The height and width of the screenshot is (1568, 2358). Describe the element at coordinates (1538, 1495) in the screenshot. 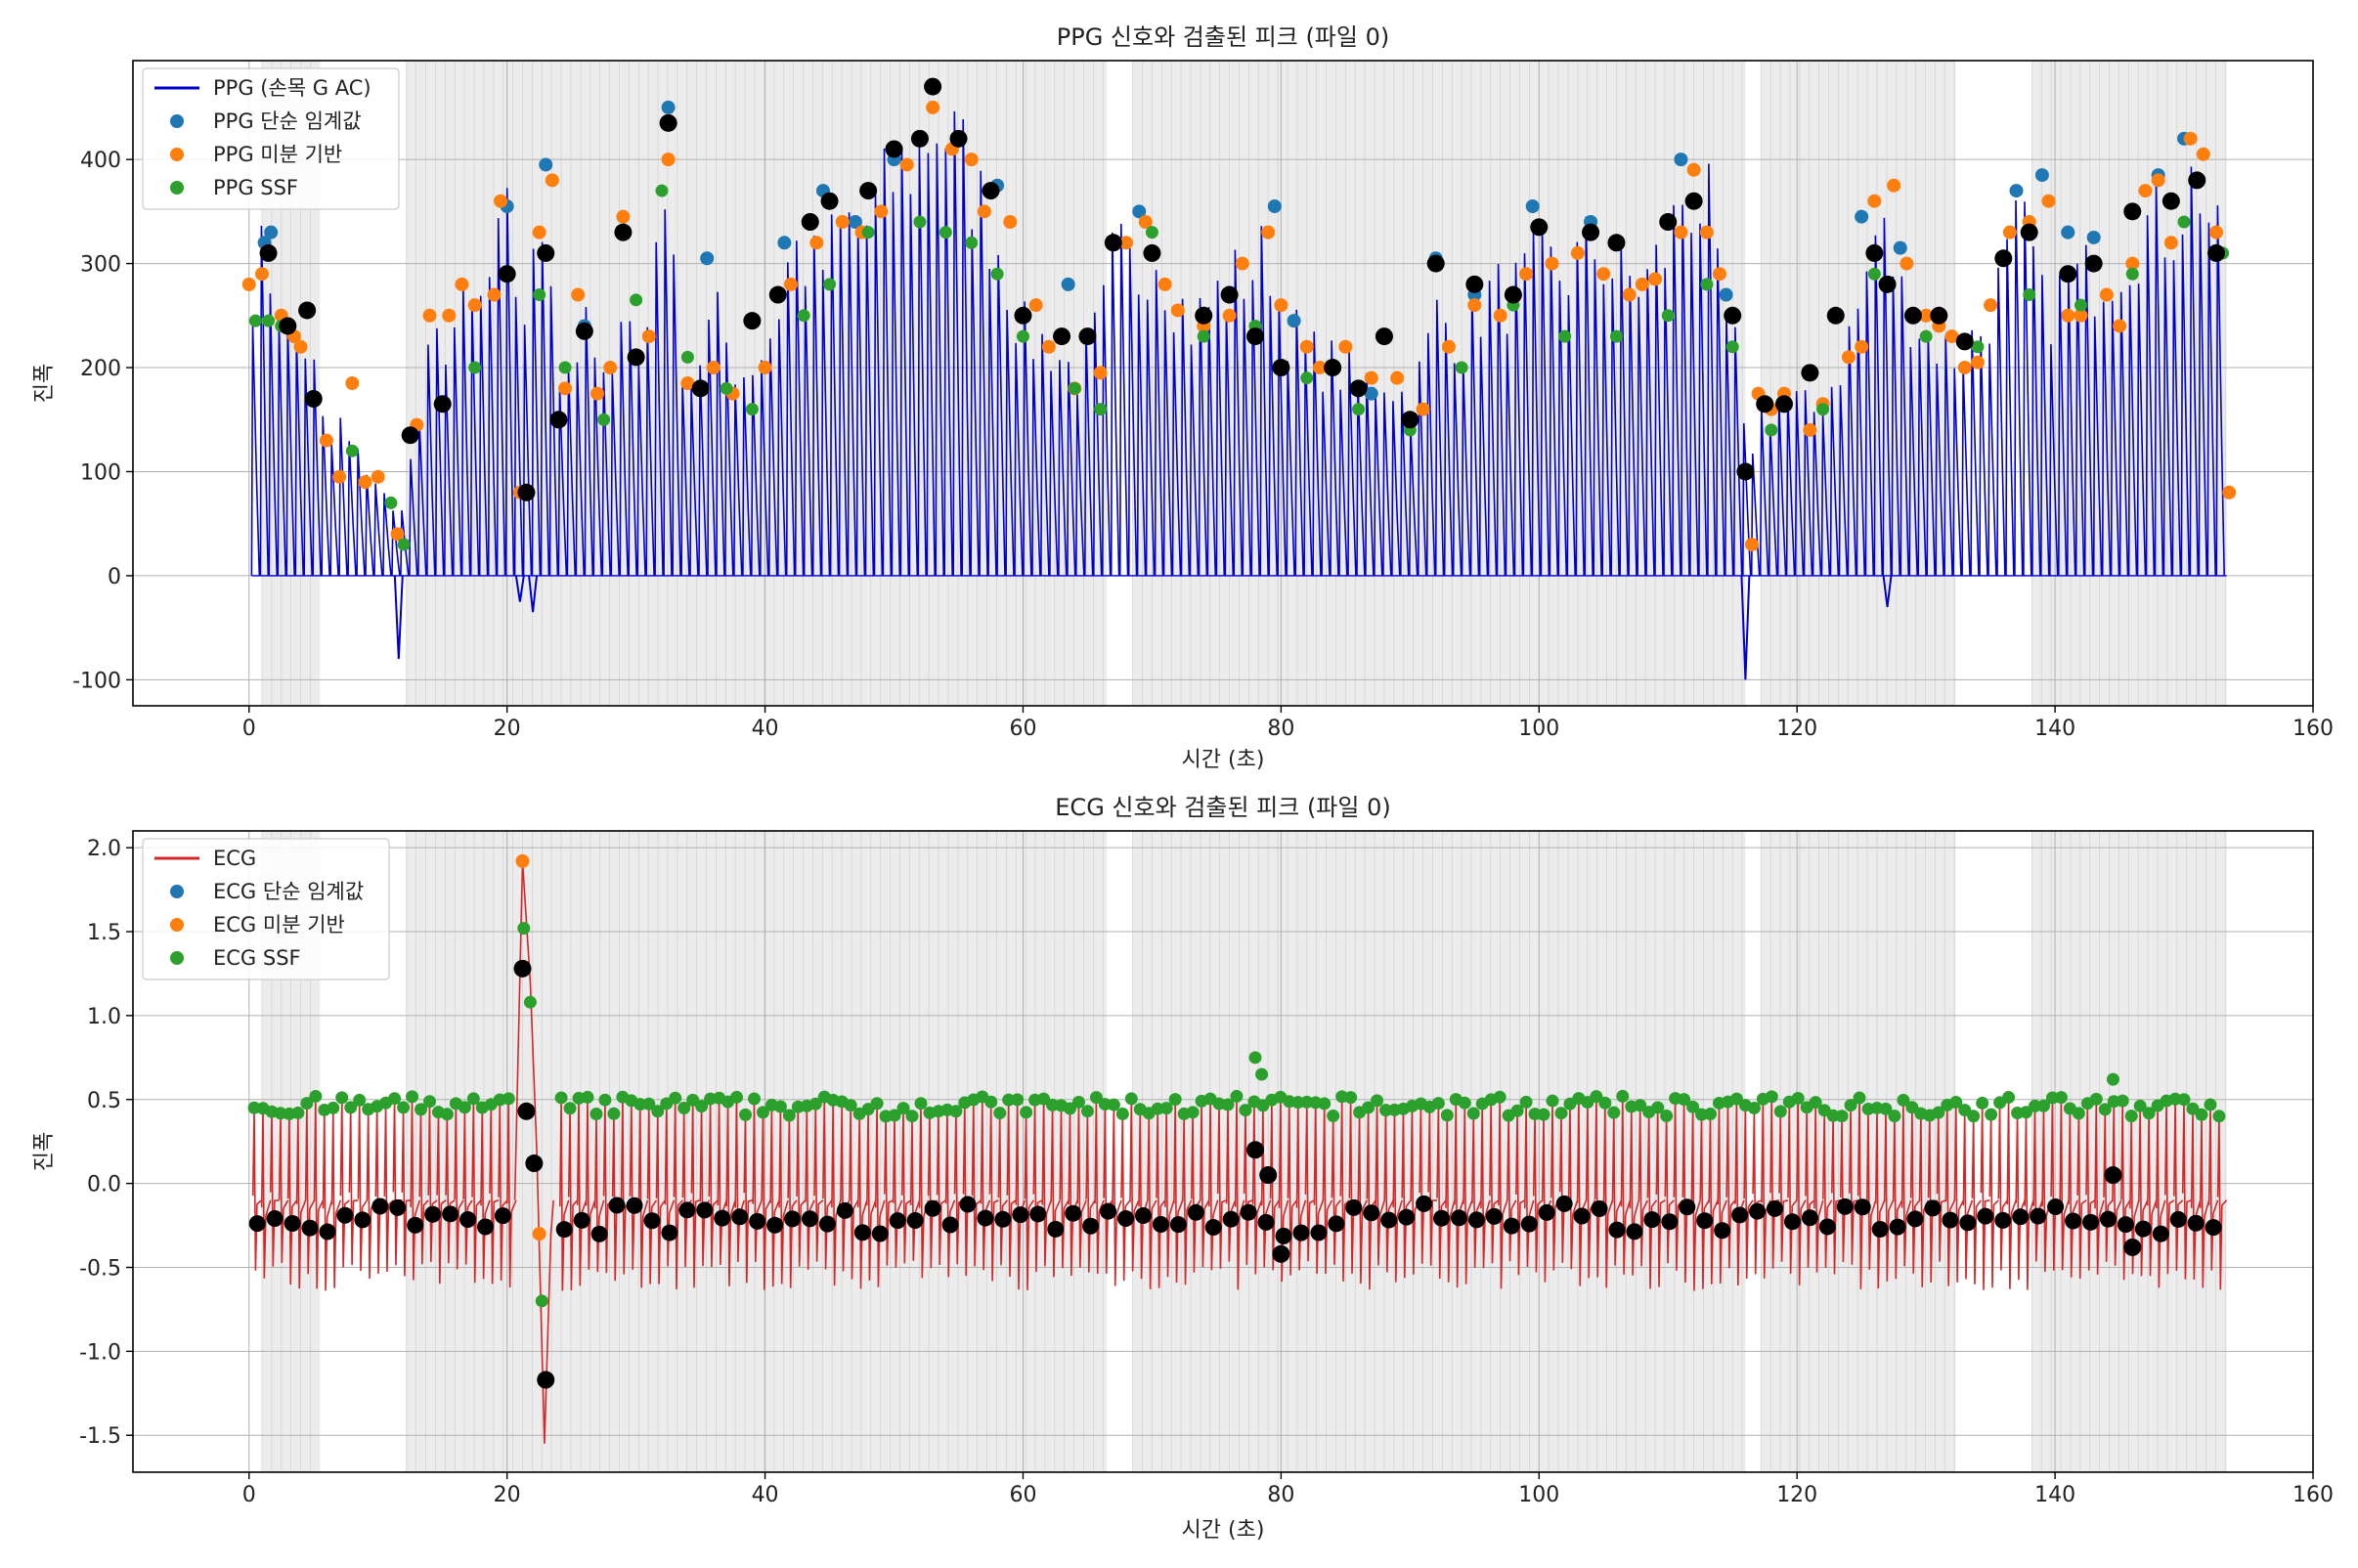

I see `ecg-x-tick-label: 100` at that location.